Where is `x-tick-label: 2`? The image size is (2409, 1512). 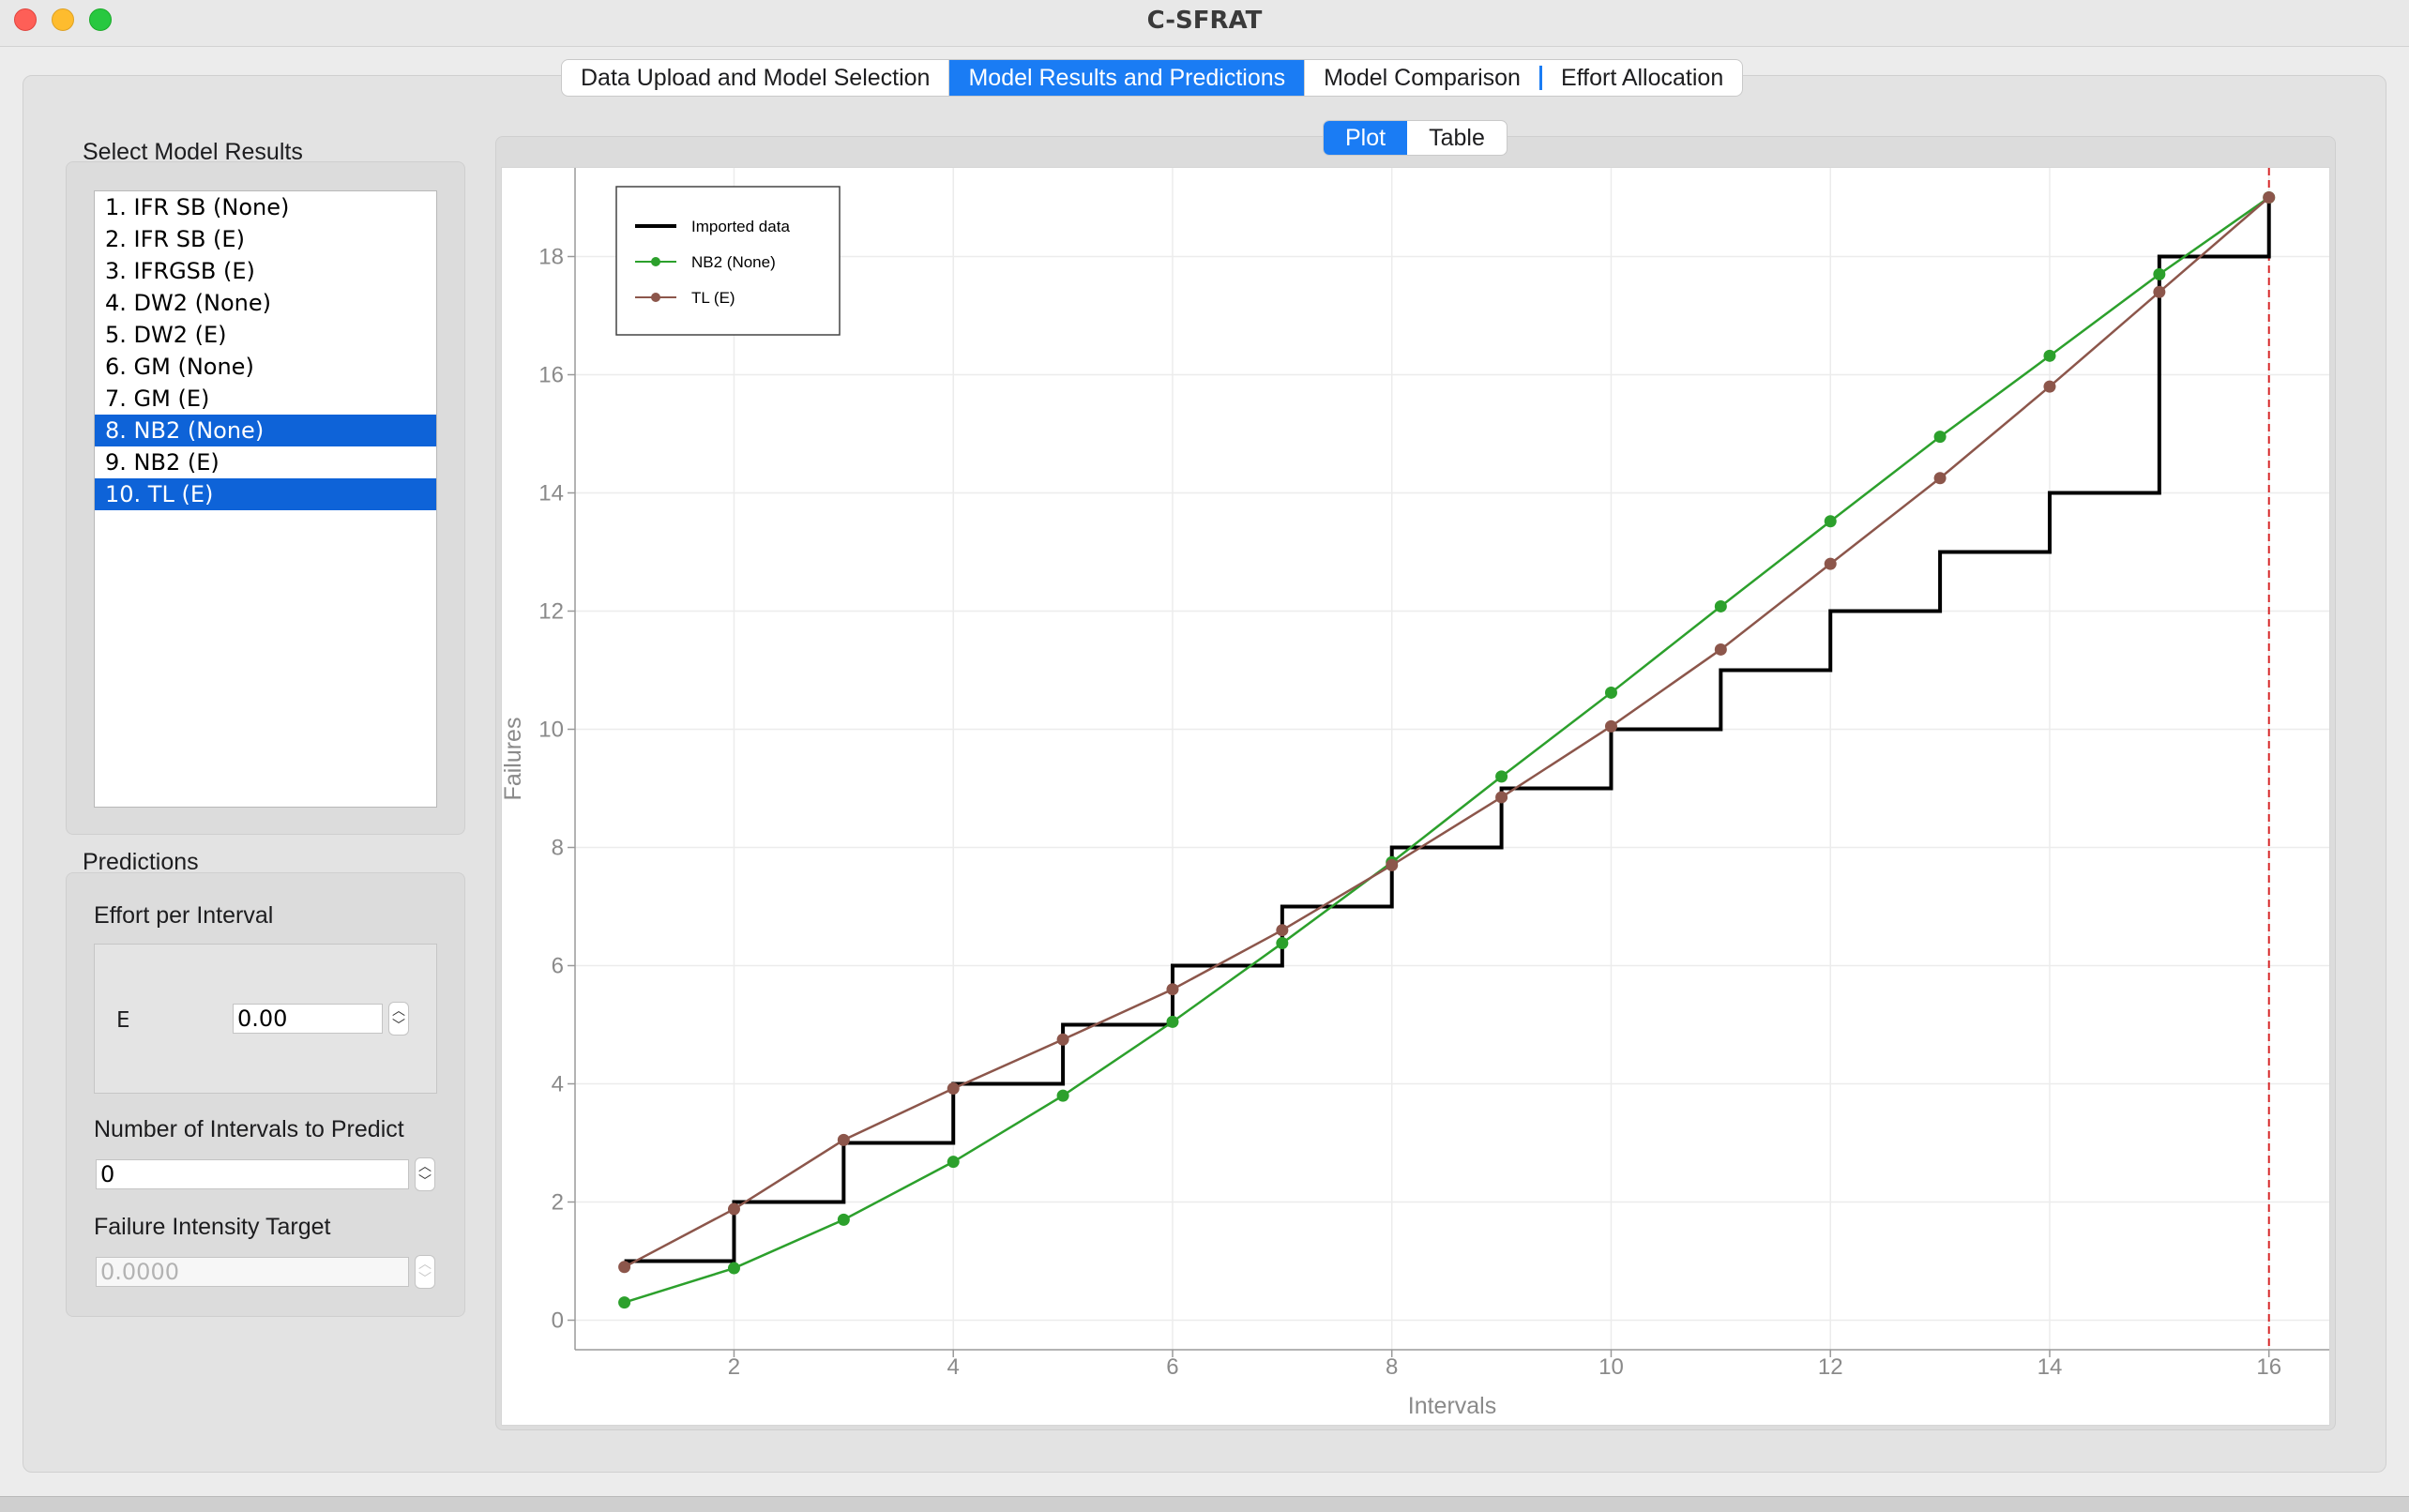
x-tick-label: 2 is located at coordinates (734, 1367).